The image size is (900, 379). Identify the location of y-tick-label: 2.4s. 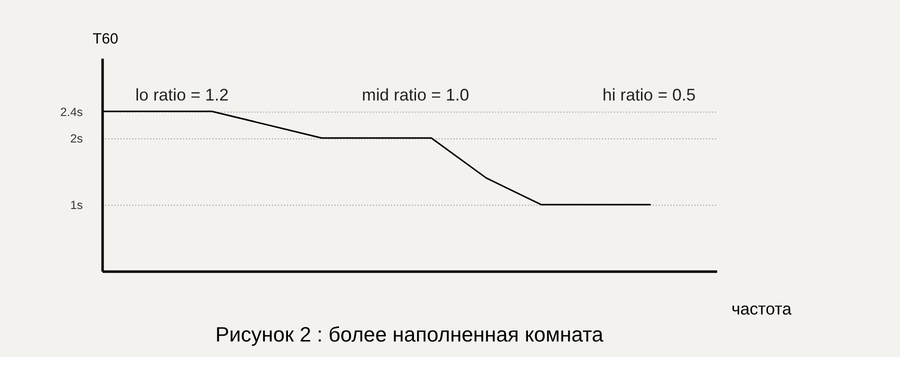
(71, 111).